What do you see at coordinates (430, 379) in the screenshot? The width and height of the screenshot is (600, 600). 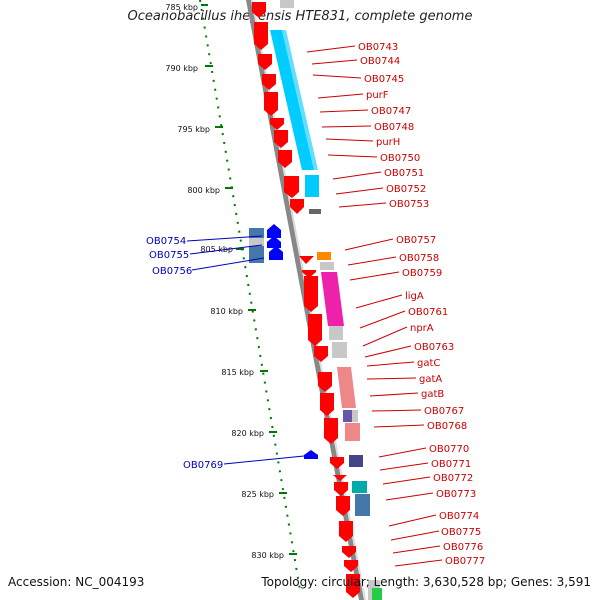 I see `gene-label-gata: gatA` at bounding box center [430, 379].